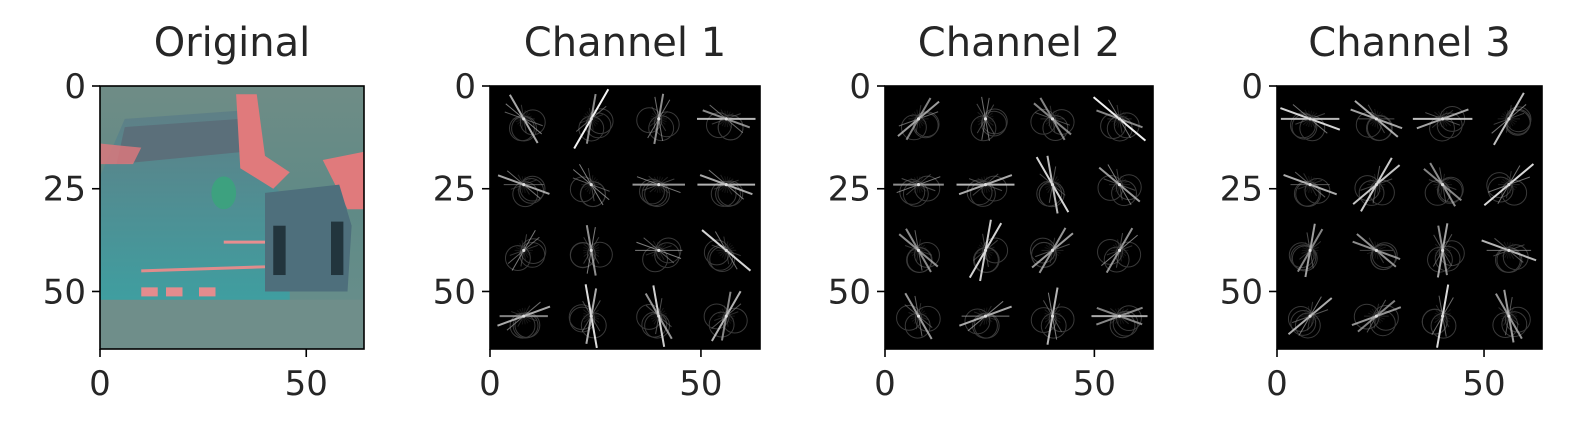 The image size is (1596, 439). Describe the element at coordinates (625, 43) in the screenshot. I see `subplot-title: Channel 1` at that location.